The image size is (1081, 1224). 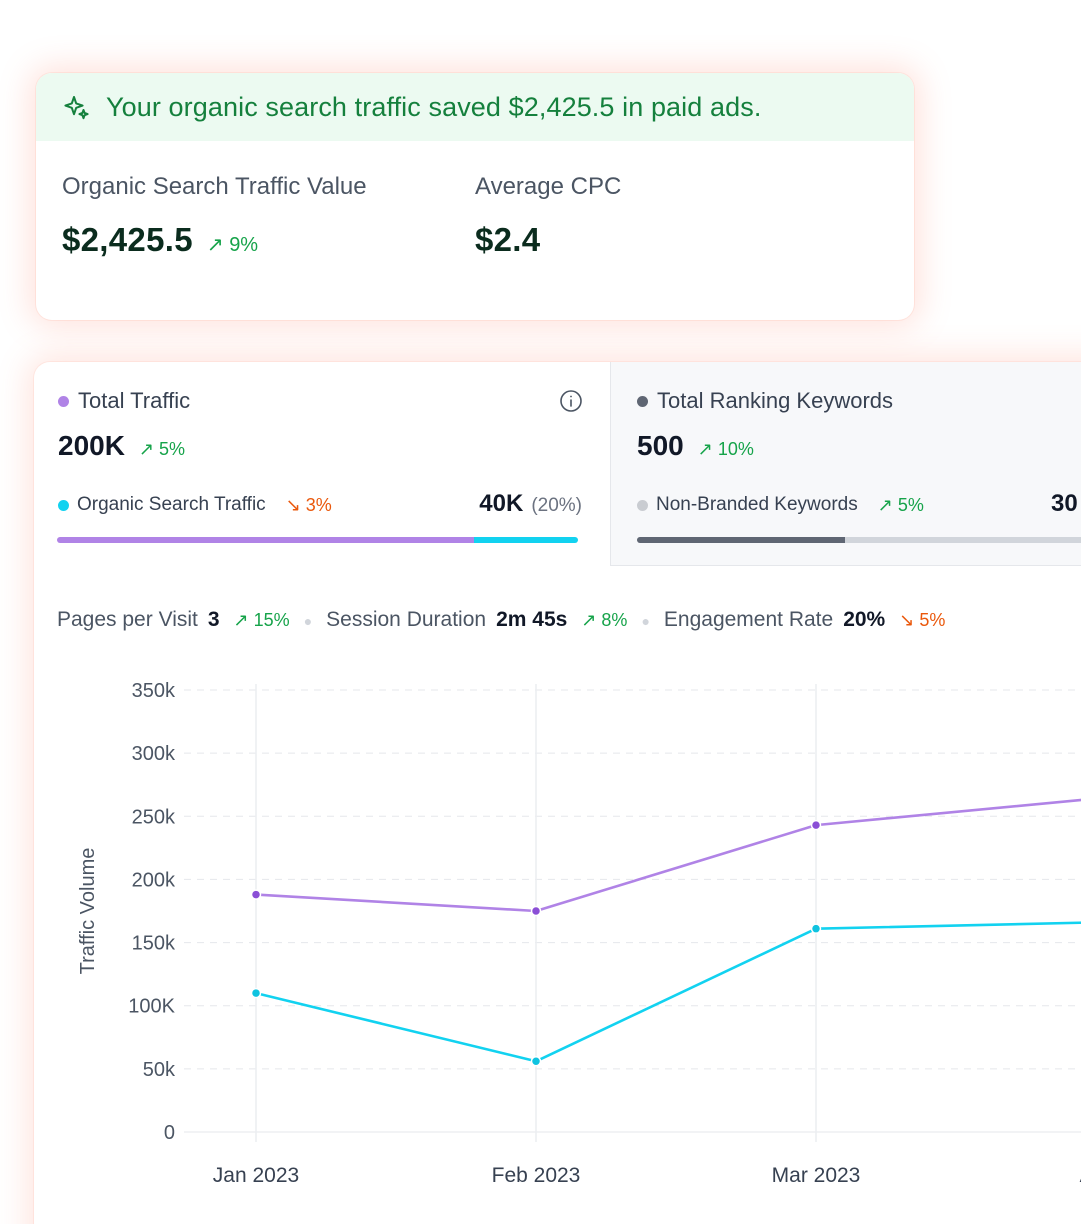 I want to click on info-icon, so click(x=571, y=401).